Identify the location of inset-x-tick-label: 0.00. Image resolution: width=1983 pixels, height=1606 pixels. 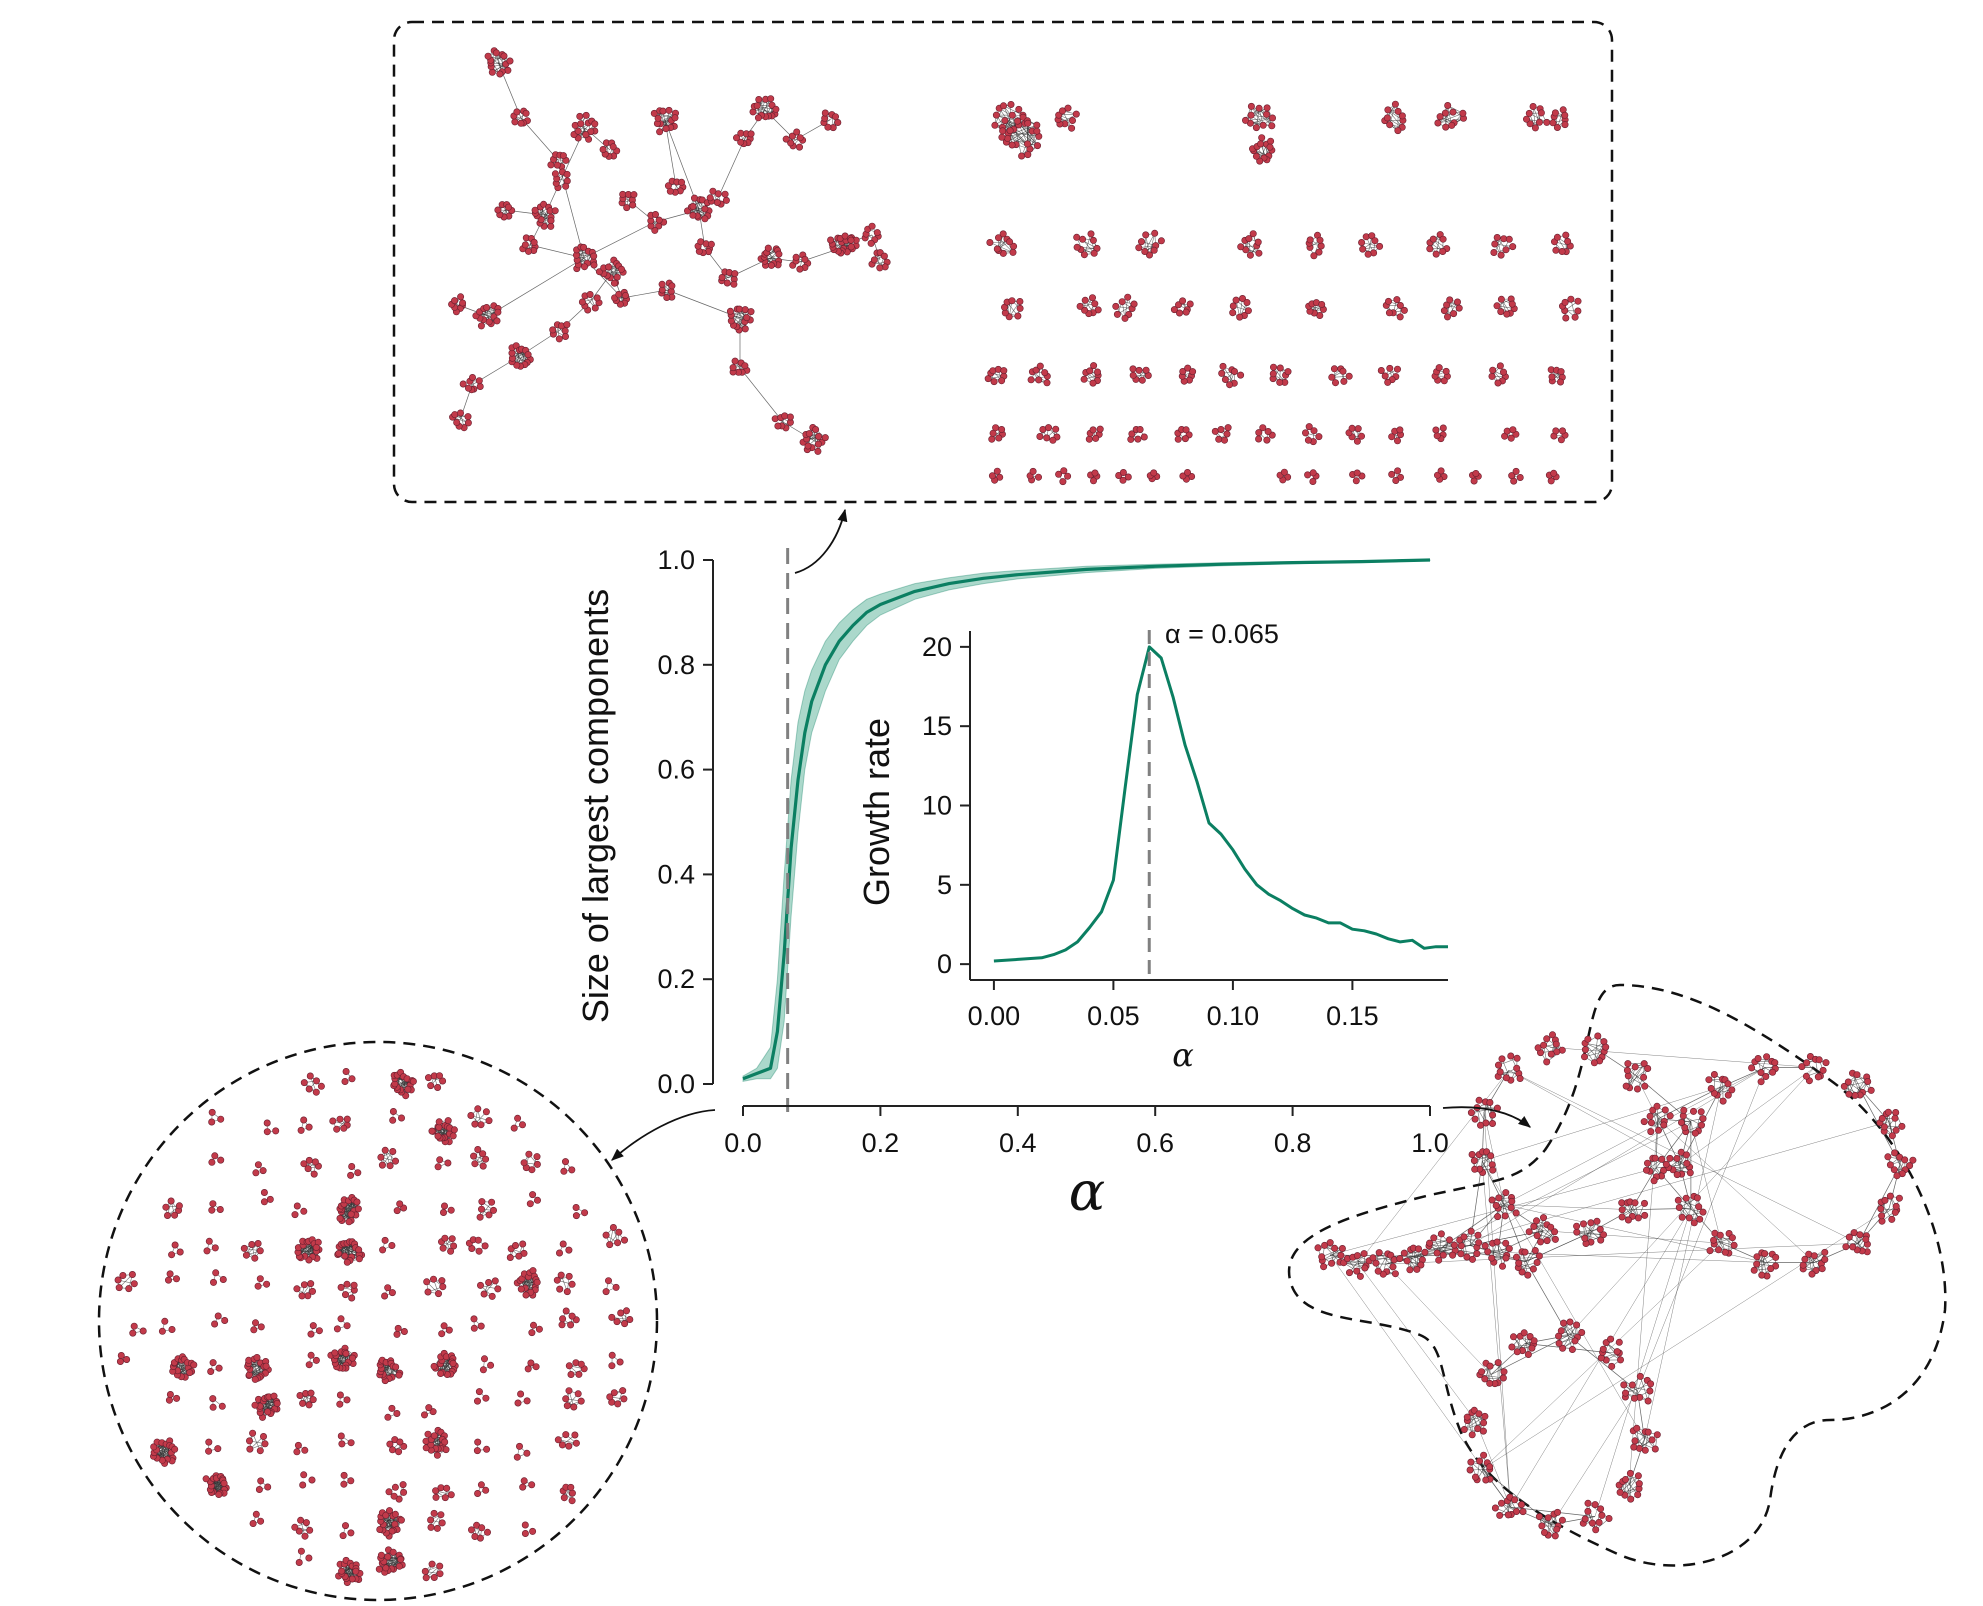
(994, 1016).